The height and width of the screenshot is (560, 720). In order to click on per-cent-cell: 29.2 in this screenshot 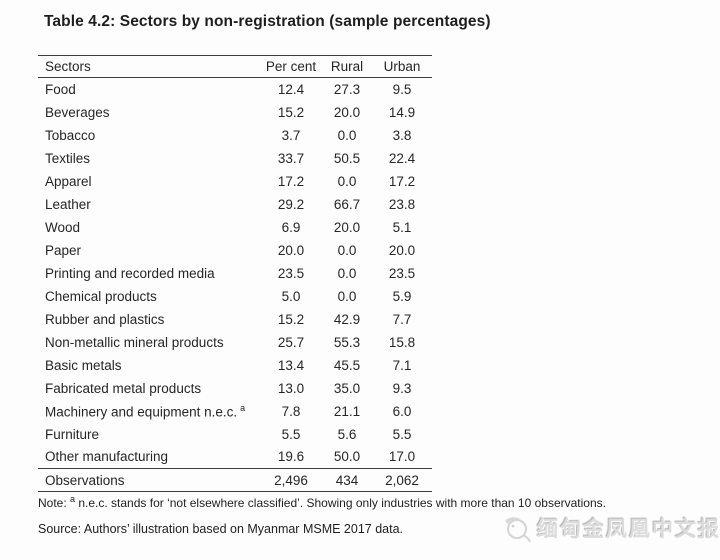, I will do `click(291, 204)`.